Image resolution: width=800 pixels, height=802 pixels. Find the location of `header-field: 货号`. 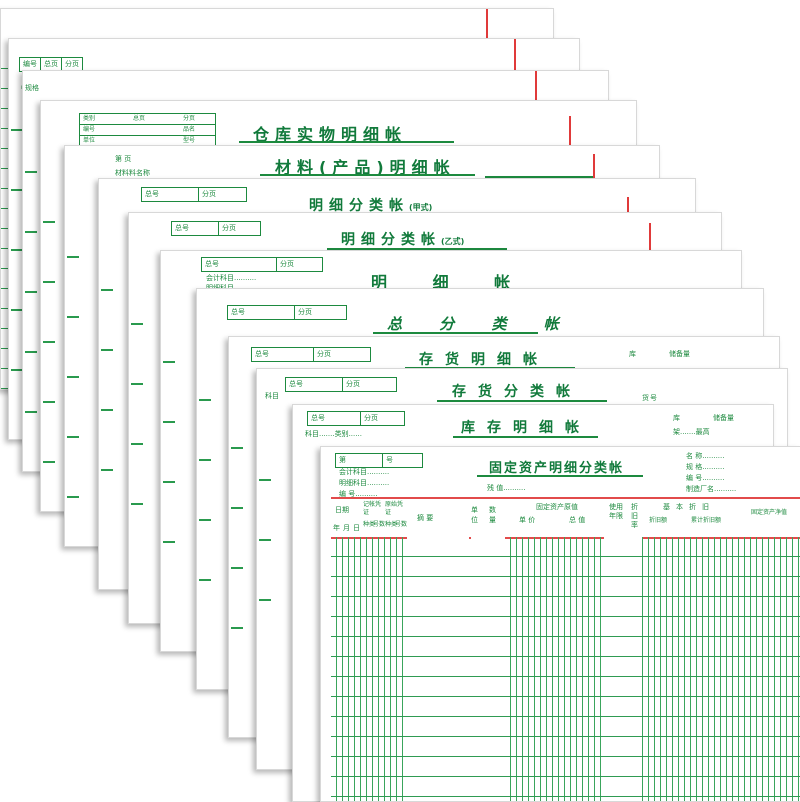

header-field: 货号 is located at coordinates (650, 398).